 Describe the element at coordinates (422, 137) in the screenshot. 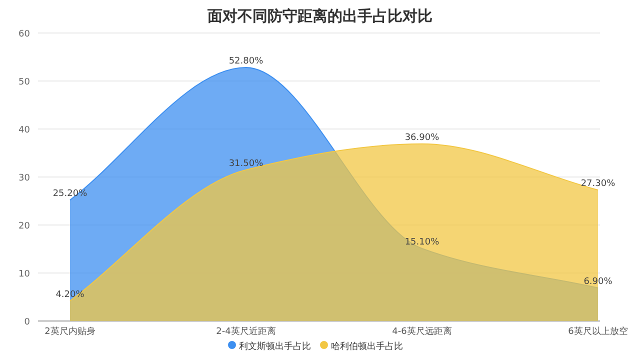

I see `data-label: 36.90%` at that location.